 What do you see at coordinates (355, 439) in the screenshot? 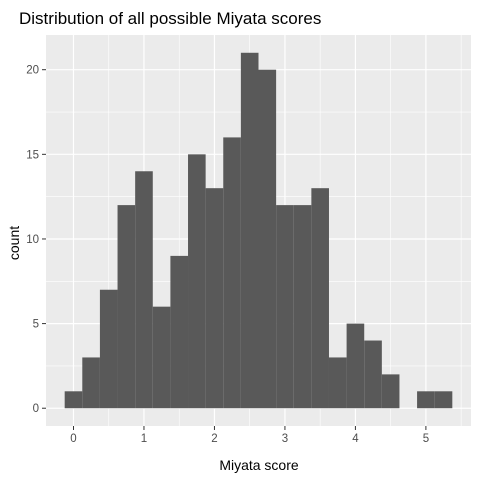
I see `x-tick-label: 4` at bounding box center [355, 439].